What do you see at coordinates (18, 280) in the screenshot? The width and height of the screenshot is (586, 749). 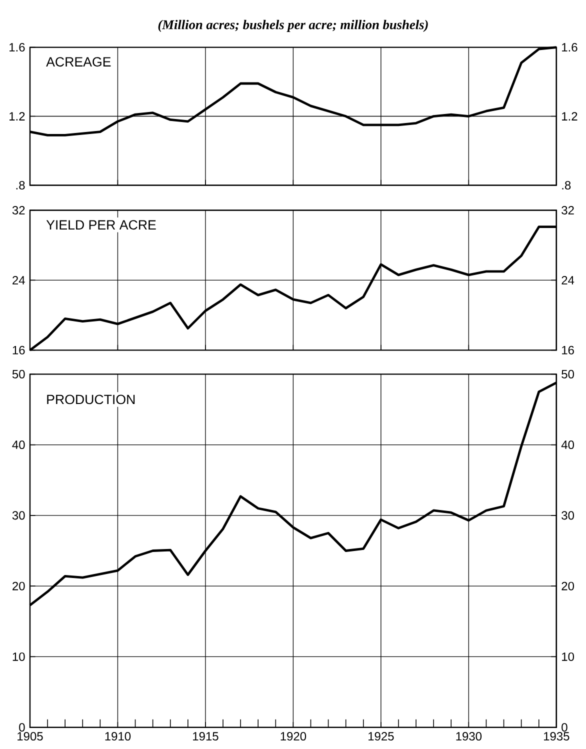 I see `y-tick-label: 24` at bounding box center [18, 280].